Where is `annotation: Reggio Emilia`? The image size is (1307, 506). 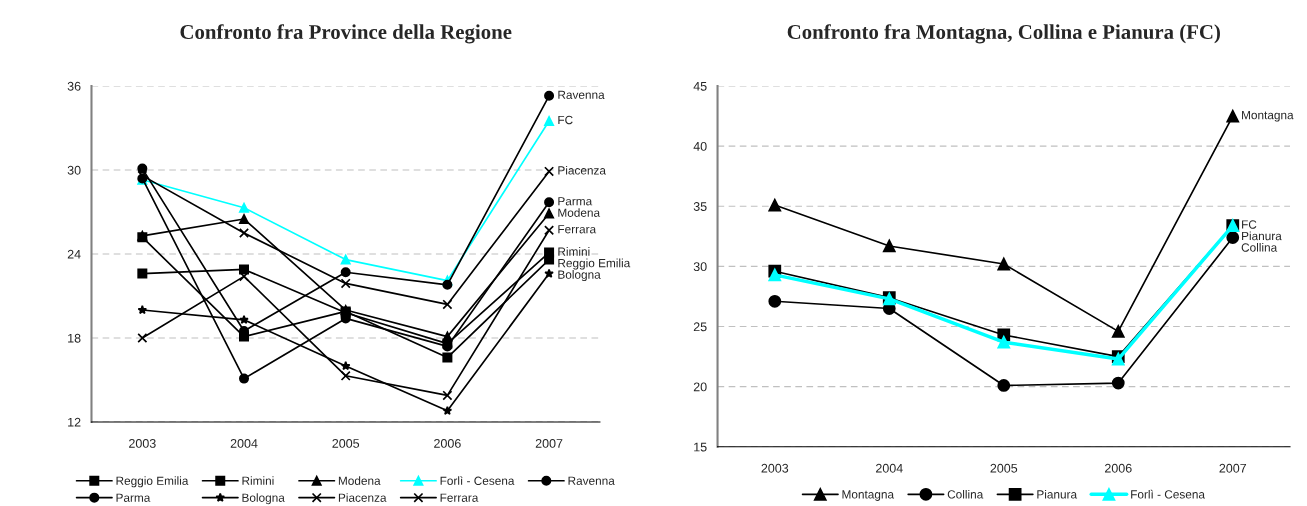 annotation: Reggio Emilia is located at coordinates (594, 264).